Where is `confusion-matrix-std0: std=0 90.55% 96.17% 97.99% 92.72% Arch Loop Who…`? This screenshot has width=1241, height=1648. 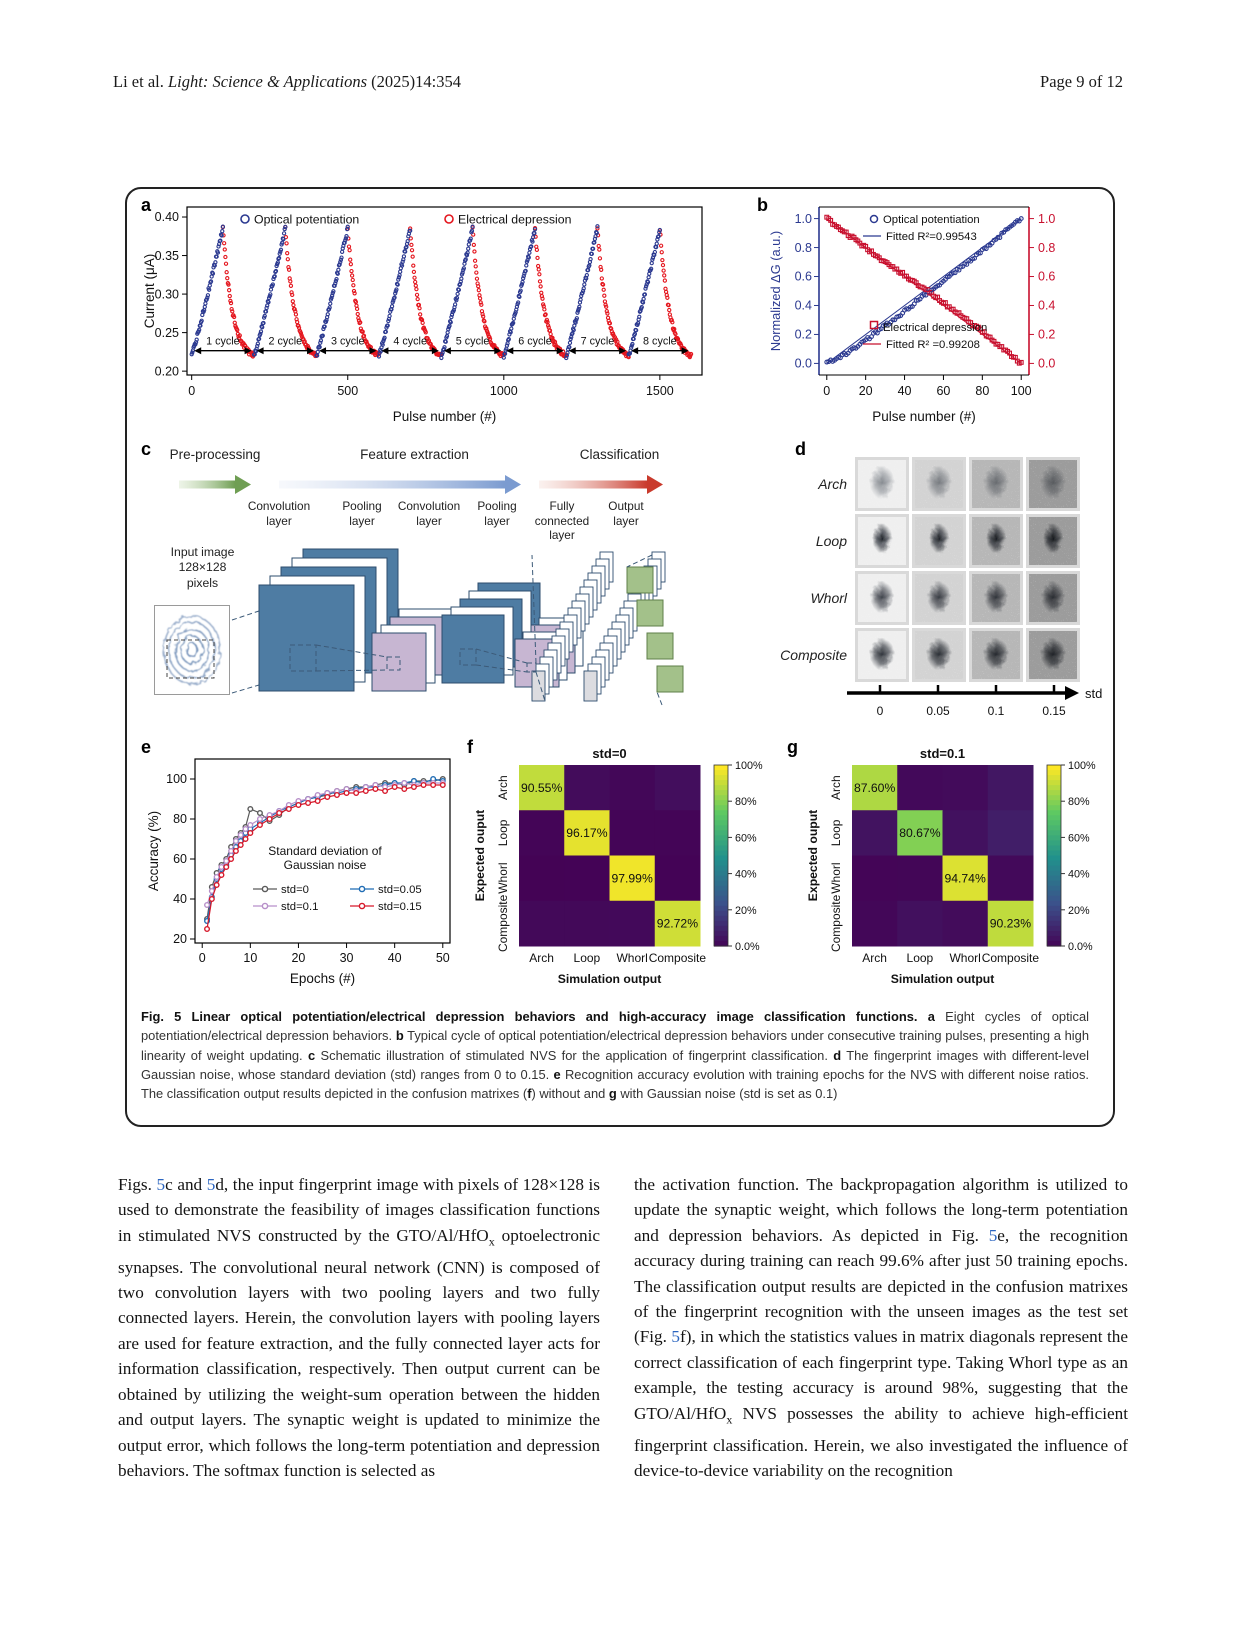 confusion-matrix-std0: std=0 90.55% 96.17% 97.99% 92.72% Arch Loop Who… is located at coordinates (618, 866).